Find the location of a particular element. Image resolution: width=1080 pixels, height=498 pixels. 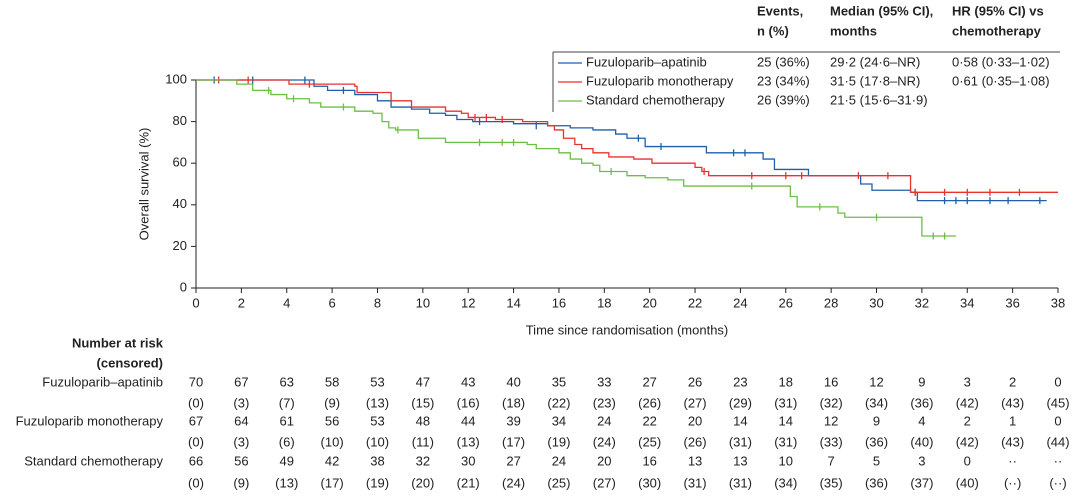

censored-count: (21) is located at coordinates (468, 482).